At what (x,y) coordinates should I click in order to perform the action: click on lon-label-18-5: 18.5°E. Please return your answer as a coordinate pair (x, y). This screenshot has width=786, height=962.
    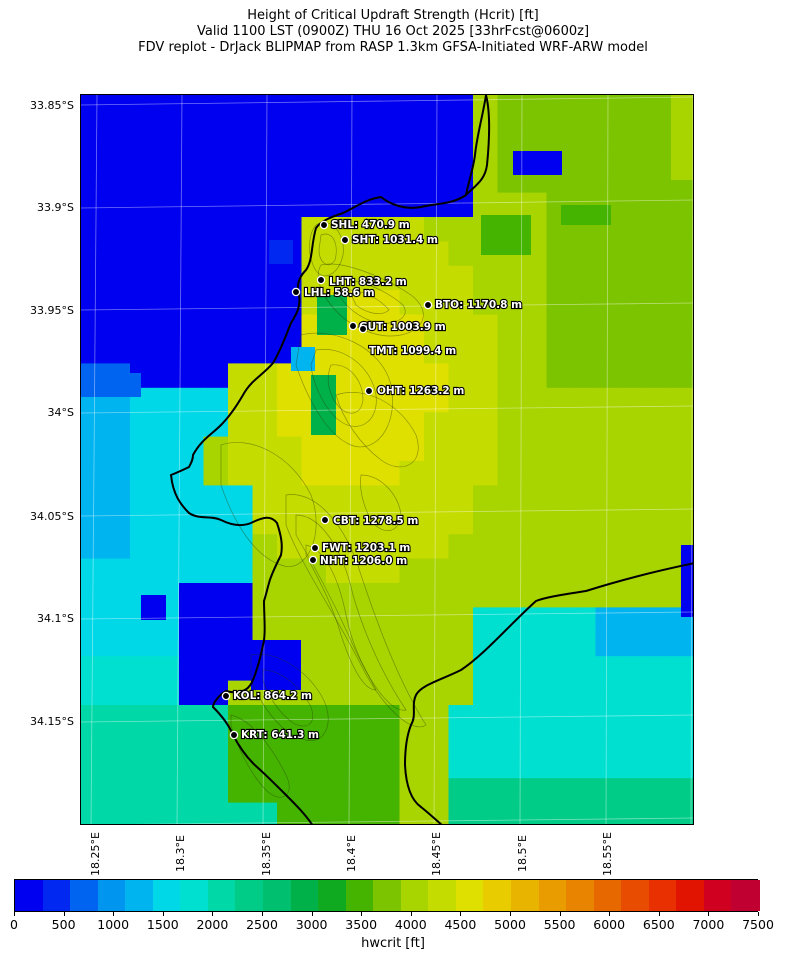
    Looking at the image, I should click on (522, 853).